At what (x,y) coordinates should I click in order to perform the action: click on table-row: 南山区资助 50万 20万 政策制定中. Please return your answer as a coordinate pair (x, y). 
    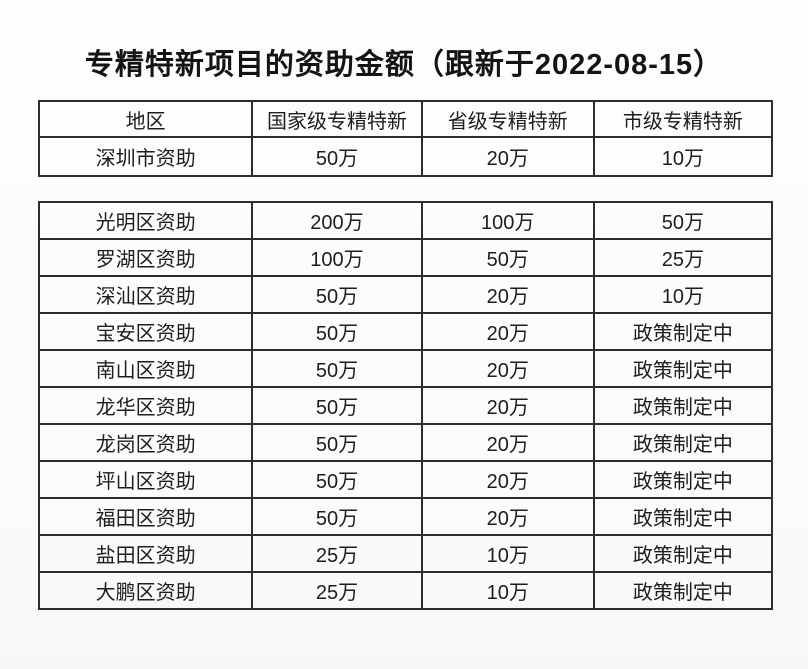
    Looking at the image, I should click on (405, 368).